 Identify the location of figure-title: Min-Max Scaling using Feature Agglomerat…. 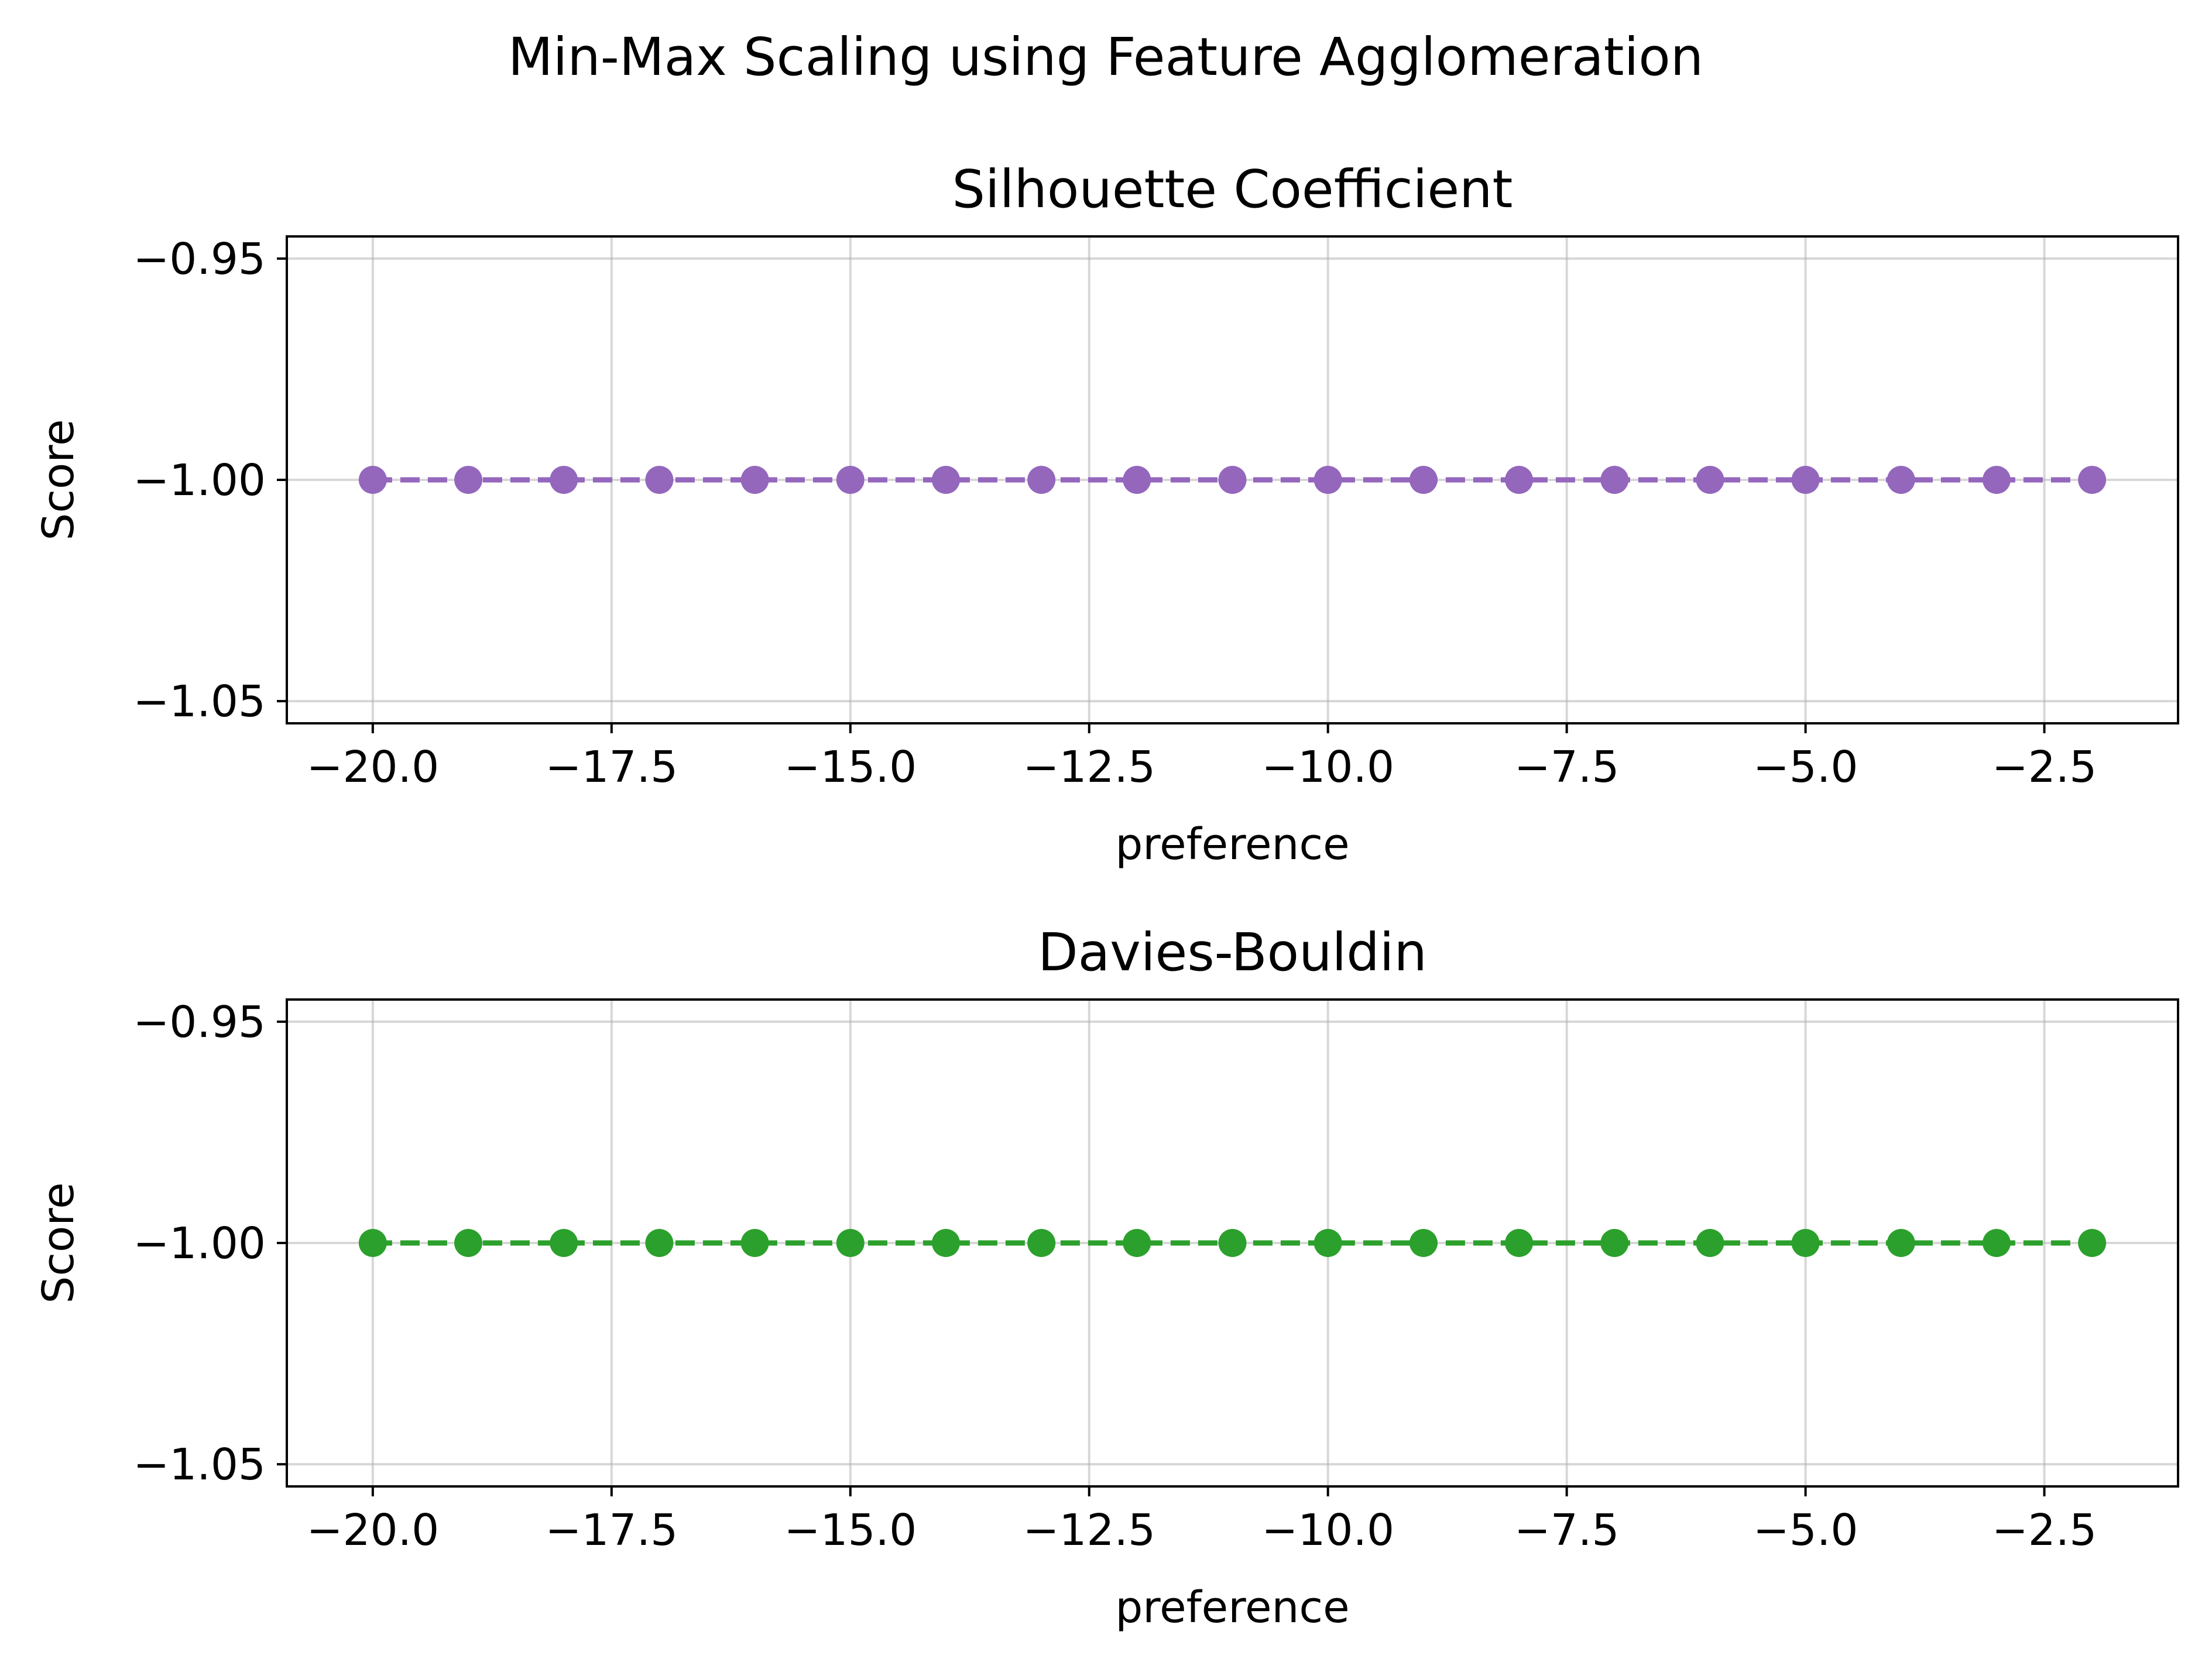
(1105, 56).